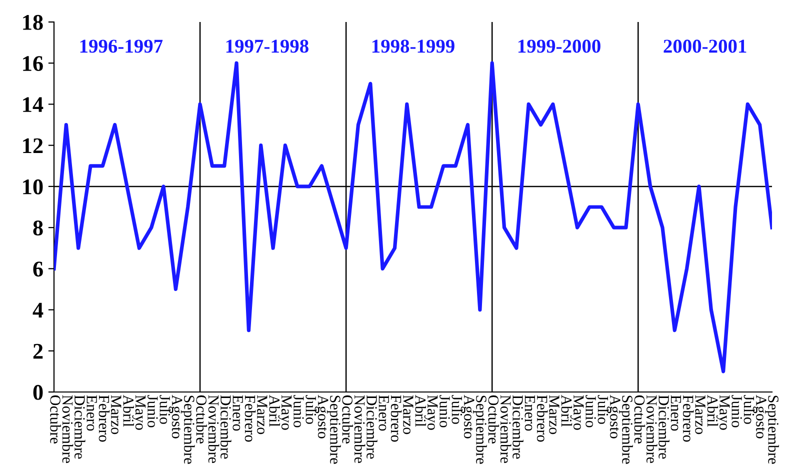 Image resolution: width=785 pixels, height=475 pixels. What do you see at coordinates (413, 46) in the screenshot?
I see `annotation: 1998-1999` at bounding box center [413, 46].